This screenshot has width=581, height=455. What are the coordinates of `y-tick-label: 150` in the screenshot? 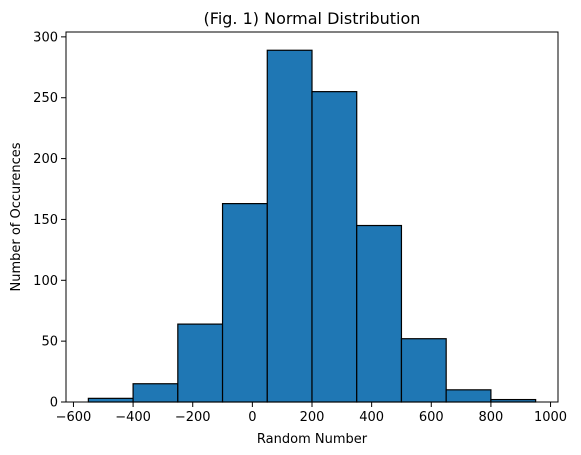 It's located at (45, 220).